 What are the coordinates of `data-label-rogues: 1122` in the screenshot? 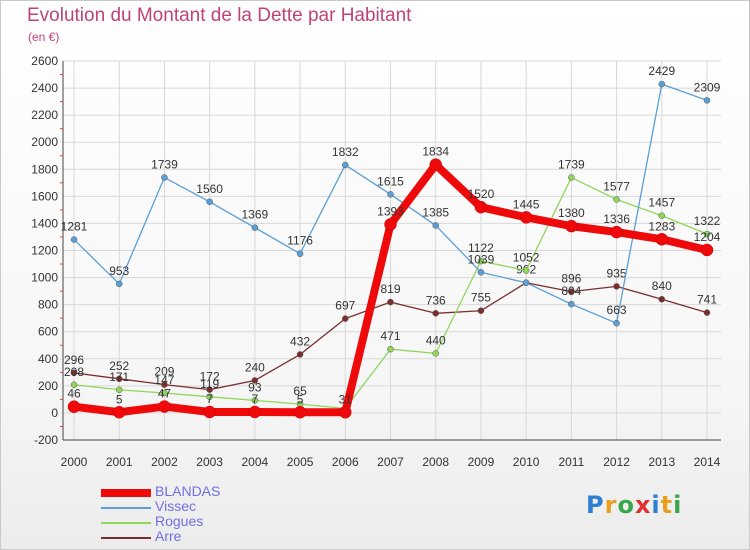 It's located at (481, 248).